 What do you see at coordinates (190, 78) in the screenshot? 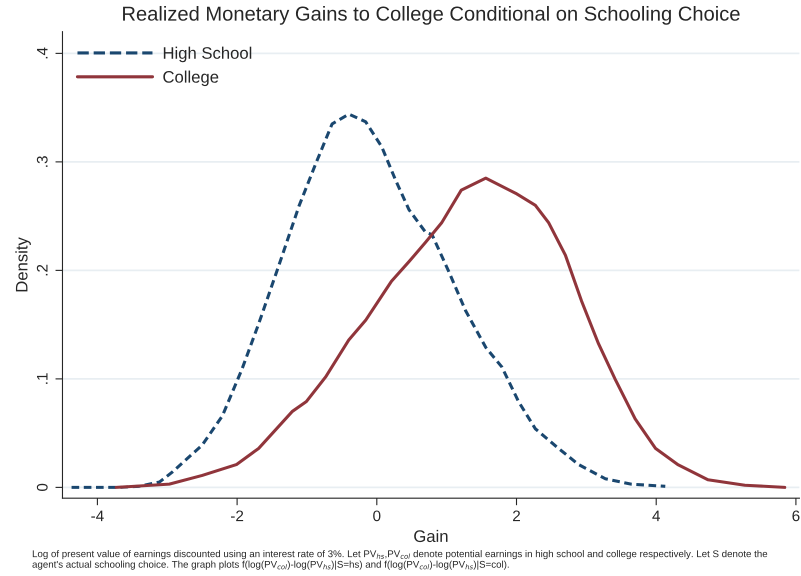
I see `legend-label: College` at bounding box center [190, 78].